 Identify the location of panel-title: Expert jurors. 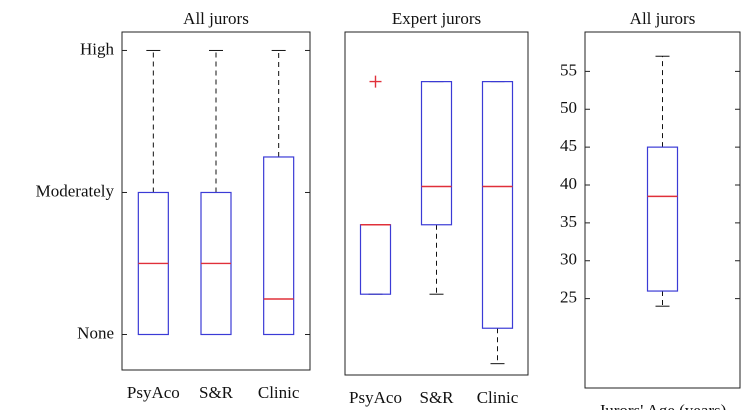
(436, 18).